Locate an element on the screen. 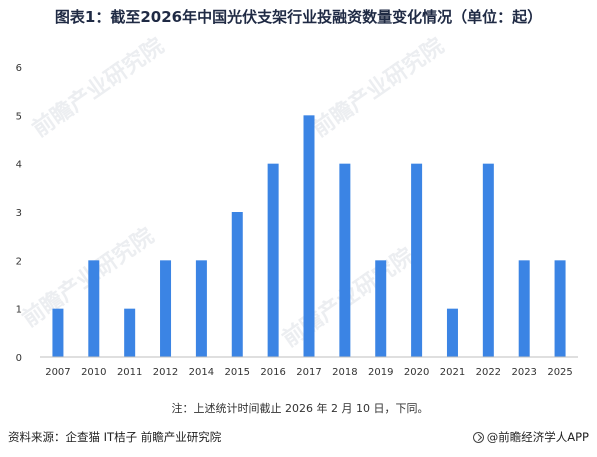 Image resolution: width=597 pixels, height=457 pixels. bar-2019 is located at coordinates (381, 308).